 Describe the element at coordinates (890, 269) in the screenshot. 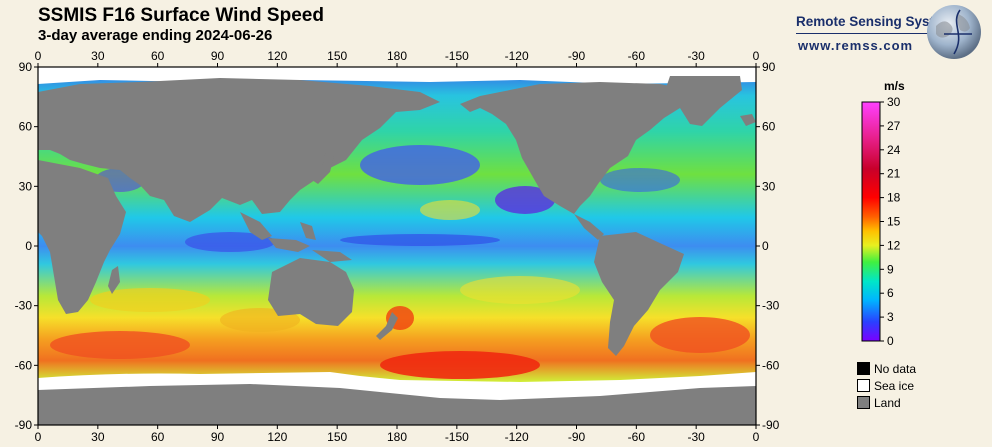

I see `colorbar-tick-label: 9` at that location.